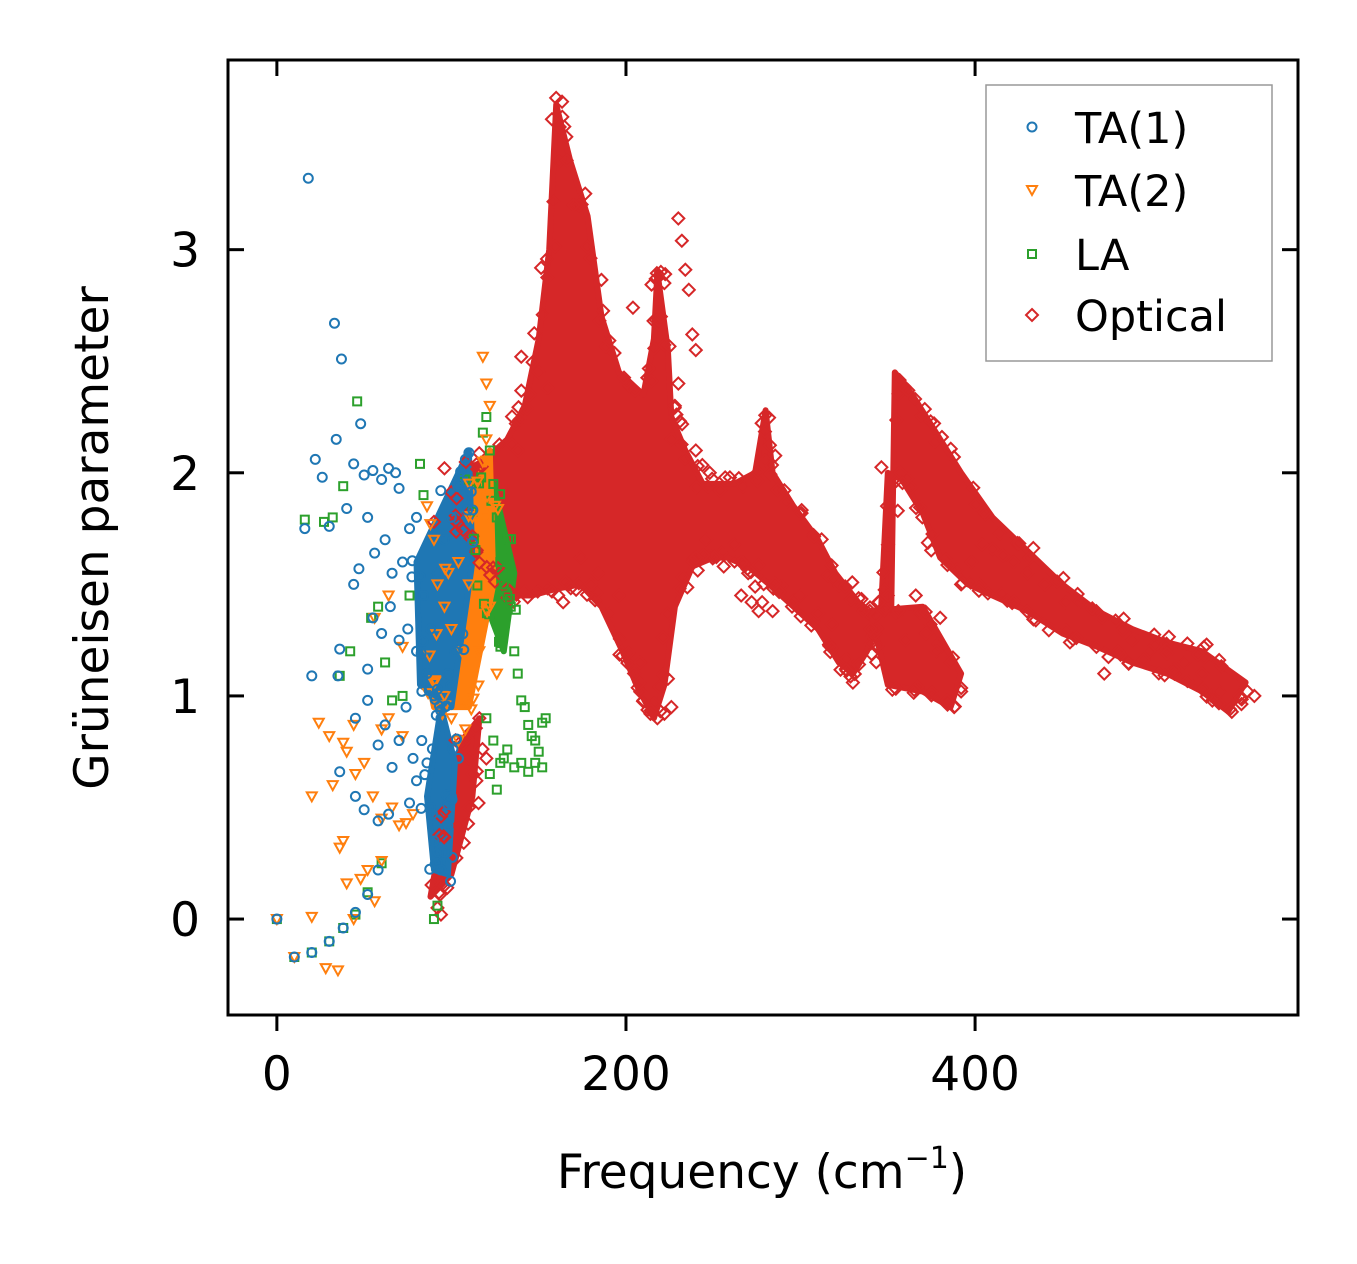  What do you see at coordinates (1129, 223) in the screenshot?
I see `legend: TA(1) TA(2) LA Optical` at bounding box center [1129, 223].